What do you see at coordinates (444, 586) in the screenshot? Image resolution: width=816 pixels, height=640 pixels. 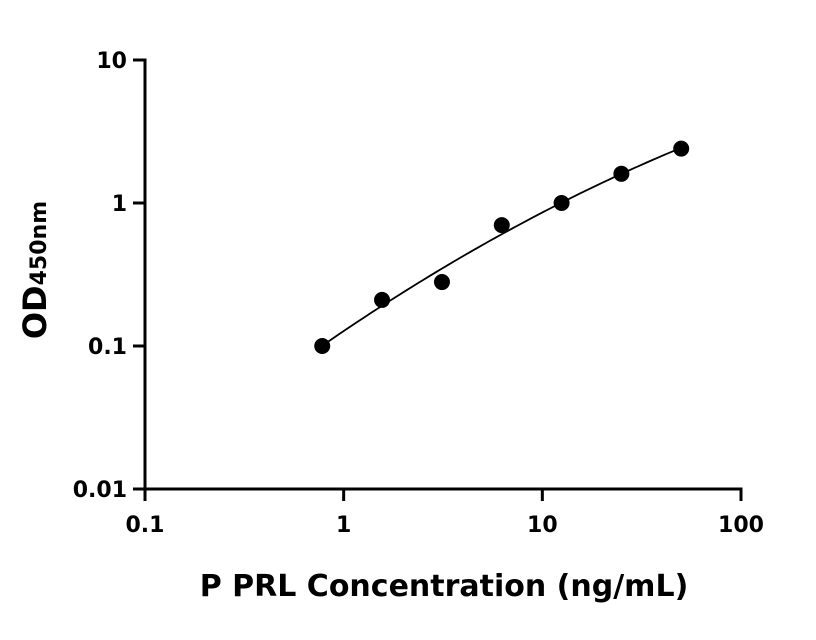 I see `x-axis-title: P PRL Concentration (ng/mL)` at bounding box center [444, 586].